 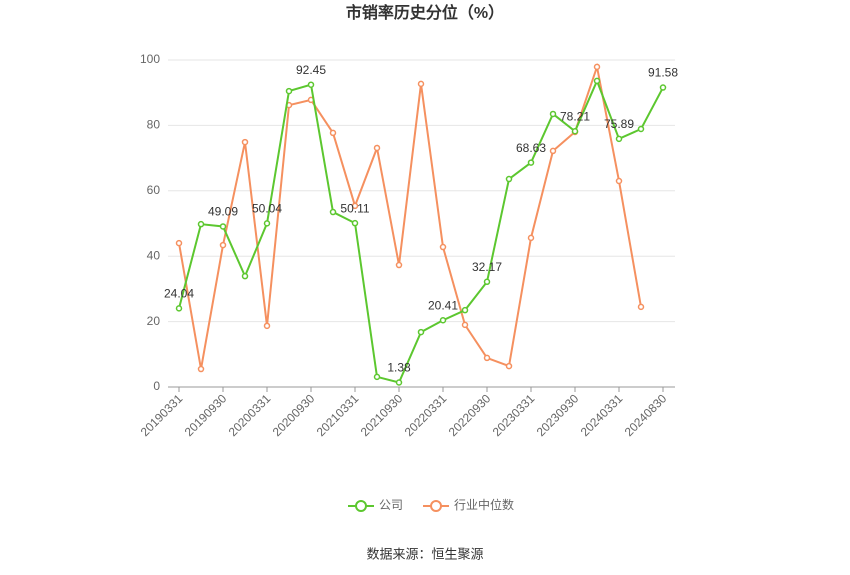 What do you see at coordinates (206, 415) in the screenshot?
I see `x-tick-label: 20190930` at bounding box center [206, 415].